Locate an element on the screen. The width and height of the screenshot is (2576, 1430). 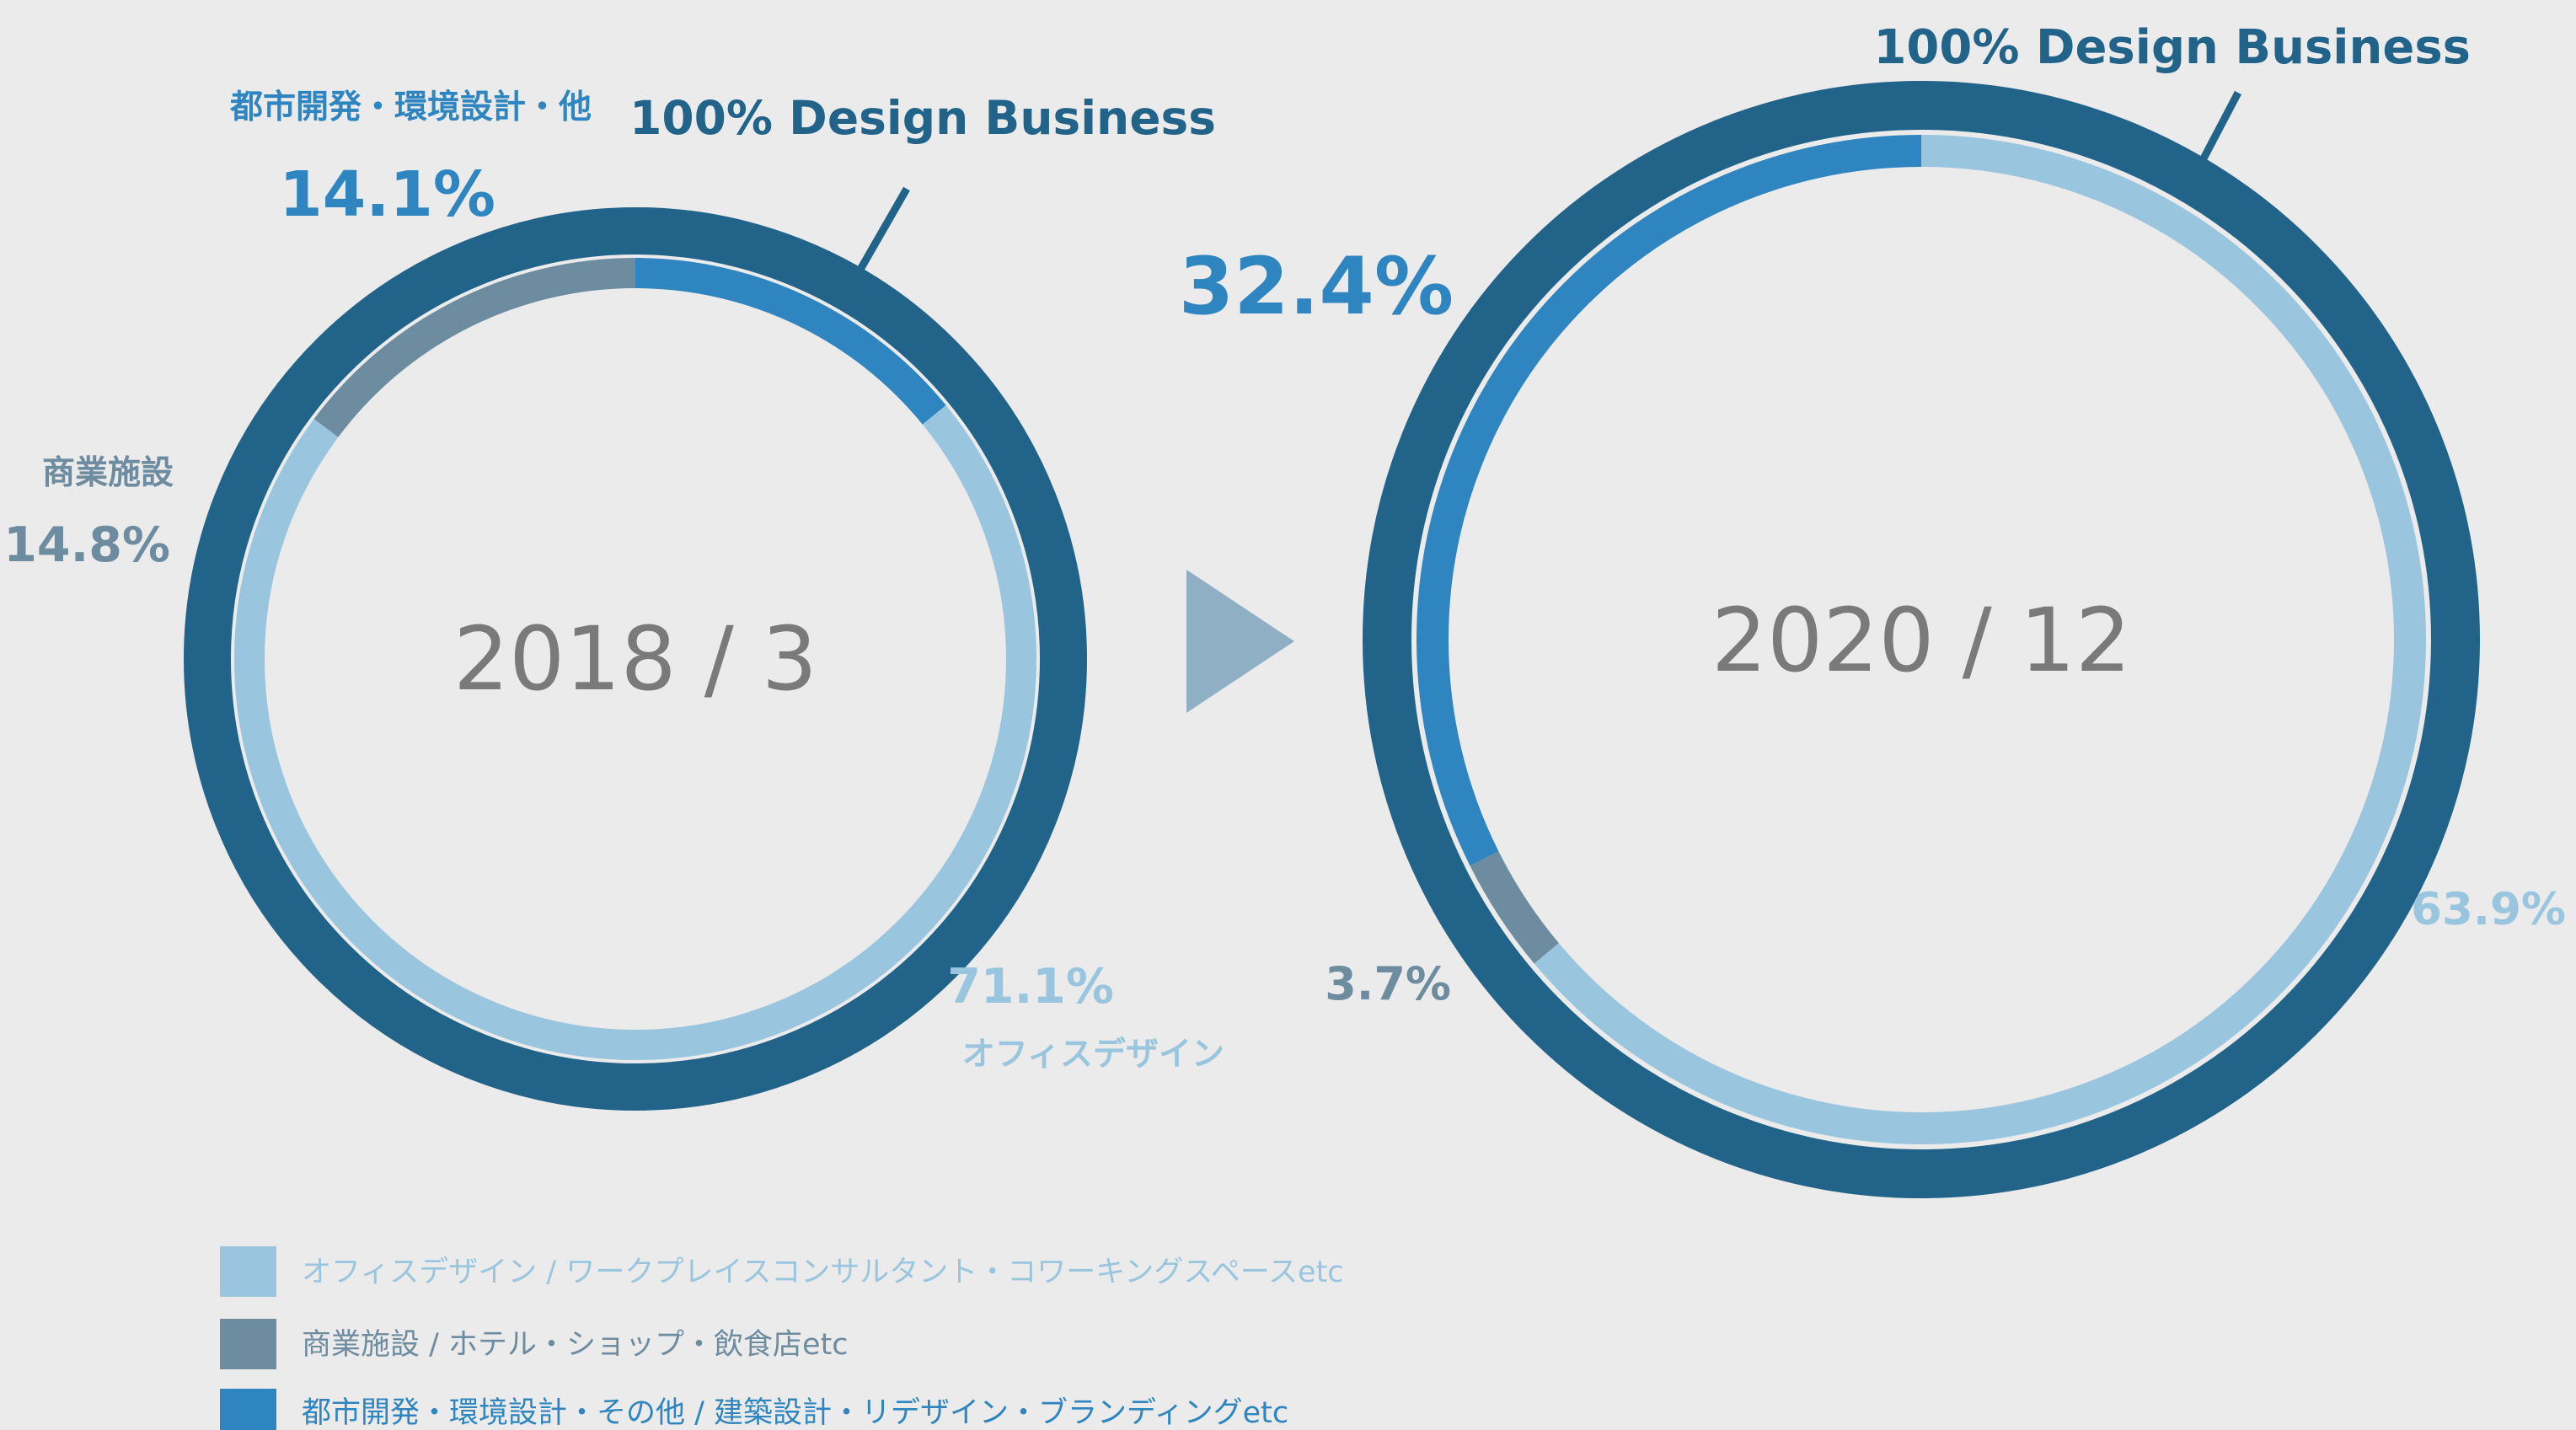
legend-label-commercial: 商業施設 / ホテル・ショップ・飲食店etc is located at coordinates (576, 1345).